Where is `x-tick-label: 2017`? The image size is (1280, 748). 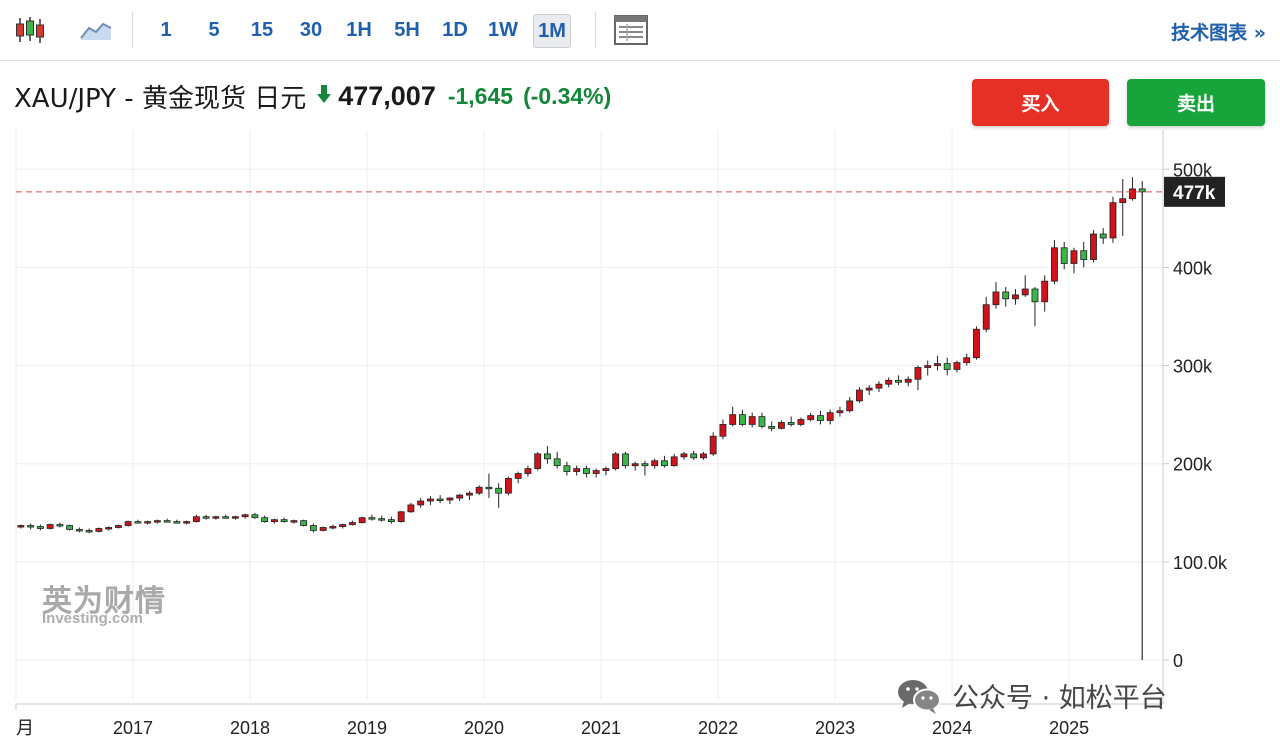
x-tick-label: 2017 is located at coordinates (133, 728).